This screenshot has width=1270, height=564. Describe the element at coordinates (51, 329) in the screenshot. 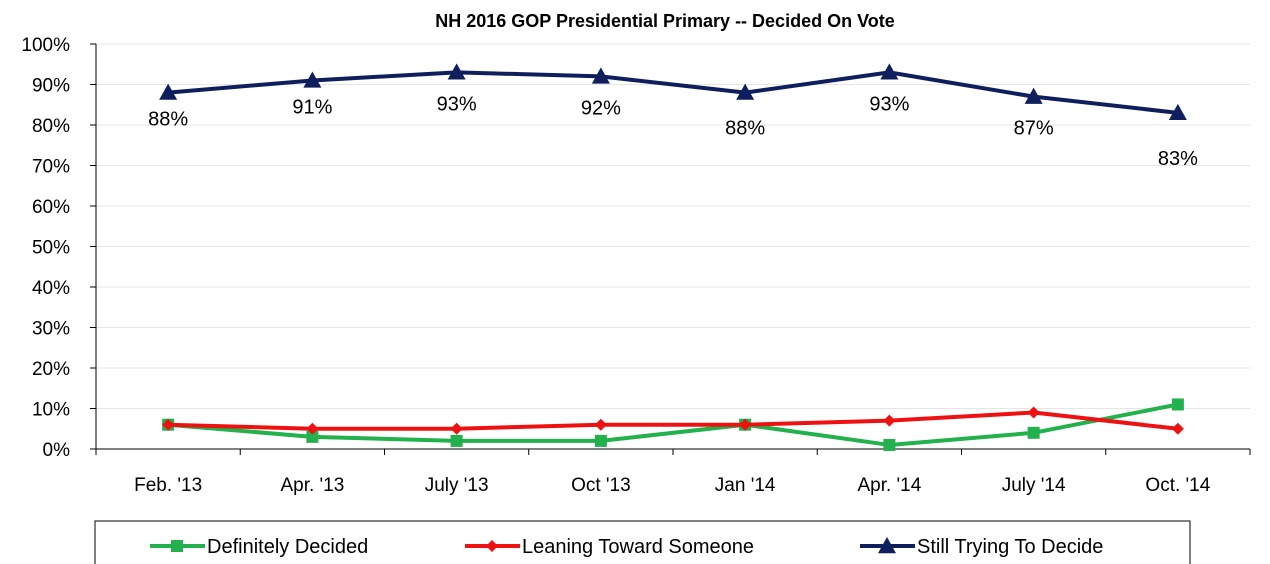

I see `y-tick-label: 30%` at that location.